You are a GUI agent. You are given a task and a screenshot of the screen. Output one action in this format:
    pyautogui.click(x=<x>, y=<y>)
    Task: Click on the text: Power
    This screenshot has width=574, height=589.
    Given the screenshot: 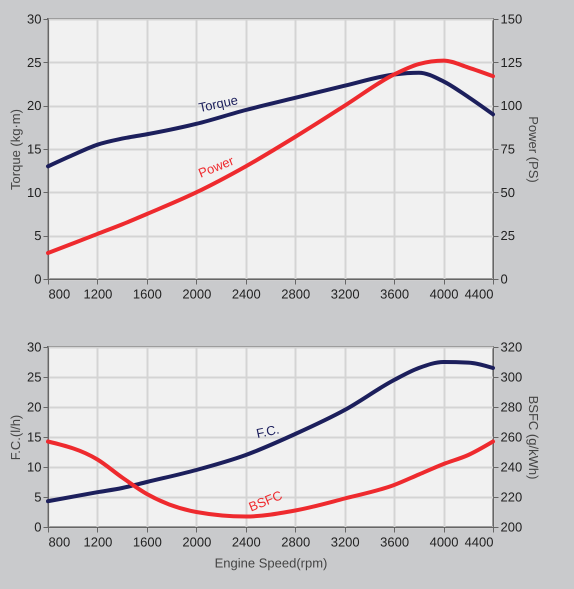 What is the action you would take?
    pyautogui.click(x=216, y=166)
    